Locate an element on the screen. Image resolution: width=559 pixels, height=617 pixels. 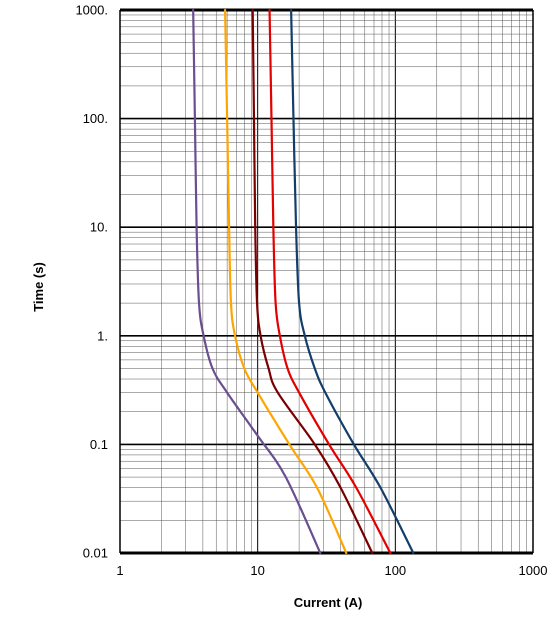
x-tick-label: 10 is located at coordinates (257, 570).